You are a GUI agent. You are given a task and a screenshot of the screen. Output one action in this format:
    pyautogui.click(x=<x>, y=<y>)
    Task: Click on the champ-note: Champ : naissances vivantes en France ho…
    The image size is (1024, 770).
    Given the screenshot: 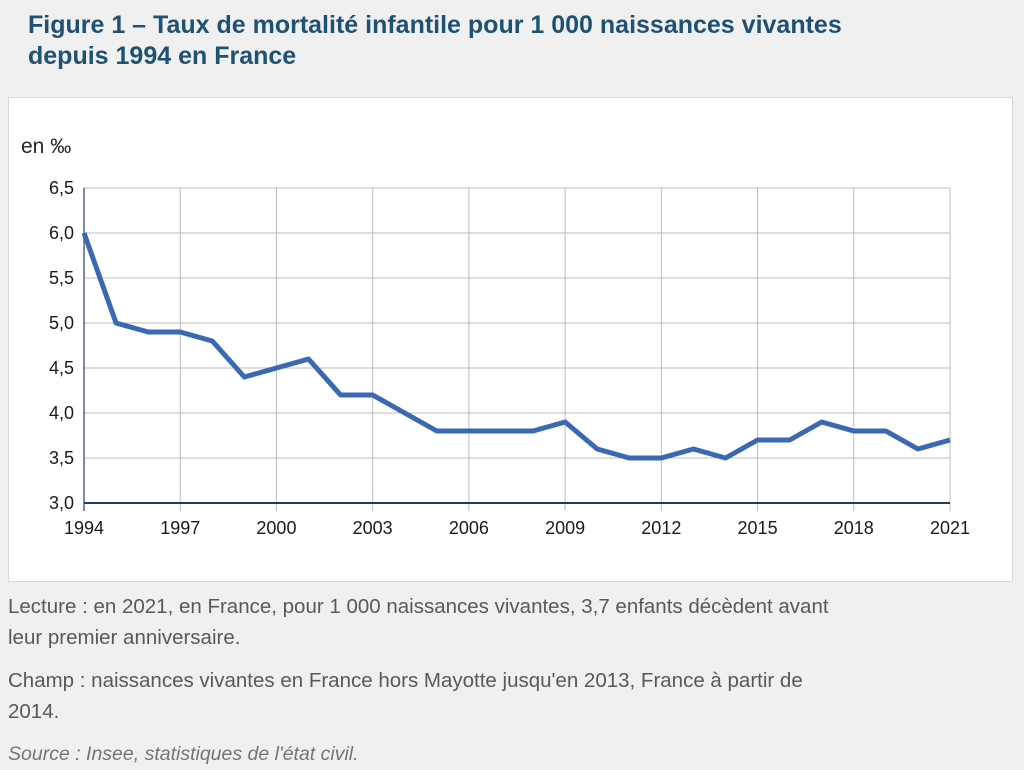 What is the action you would take?
    pyautogui.click(x=514, y=696)
    